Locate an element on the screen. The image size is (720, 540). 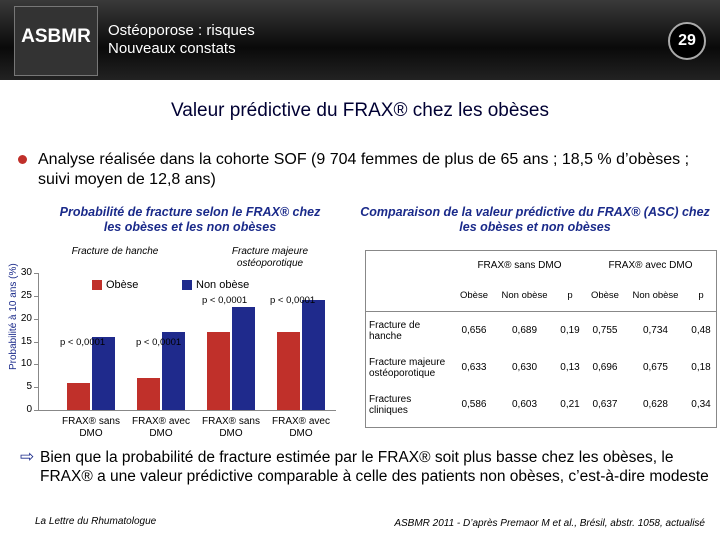
y-axis is located at coordinates (38, 341).